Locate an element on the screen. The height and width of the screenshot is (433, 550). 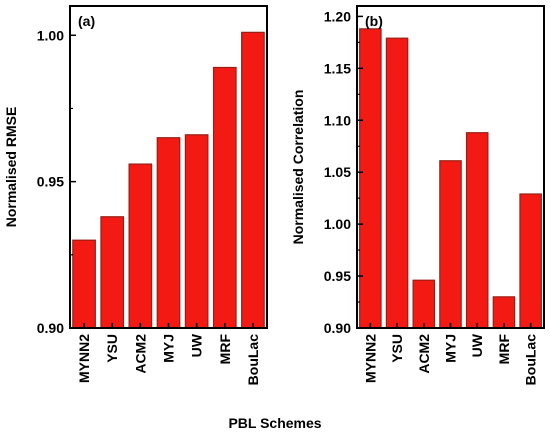
y-axis-title-b: Normalised Correlation is located at coordinates (298, 167).